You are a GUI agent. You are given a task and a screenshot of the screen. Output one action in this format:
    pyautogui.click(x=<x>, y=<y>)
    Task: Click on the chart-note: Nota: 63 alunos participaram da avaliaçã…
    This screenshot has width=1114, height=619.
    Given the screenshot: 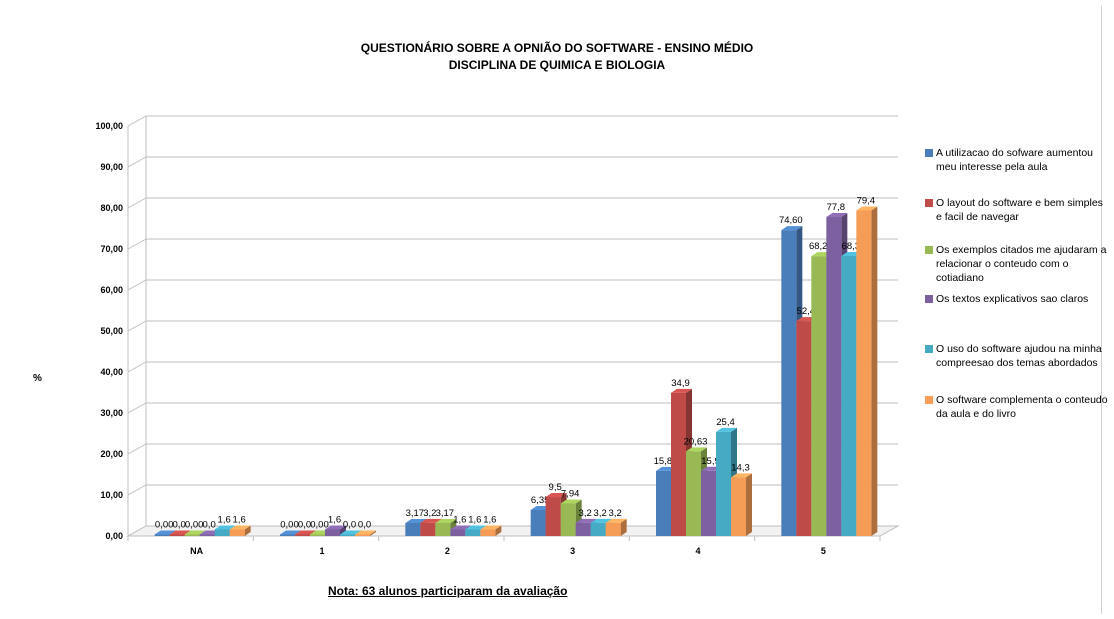 What is the action you would take?
    pyautogui.click(x=448, y=591)
    